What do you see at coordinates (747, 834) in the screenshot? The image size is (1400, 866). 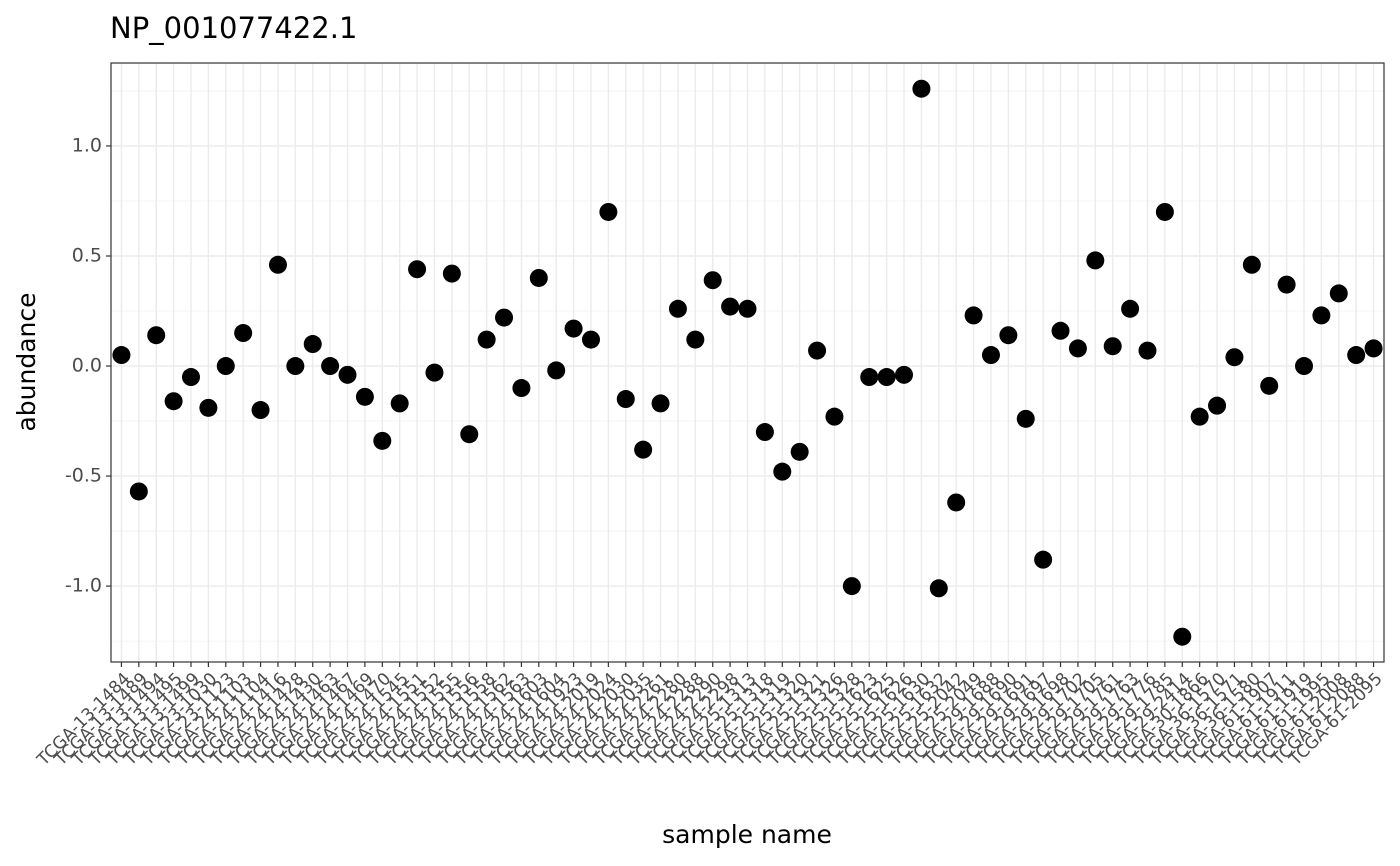 I see `x-axis-label: sample name` at bounding box center [747, 834].